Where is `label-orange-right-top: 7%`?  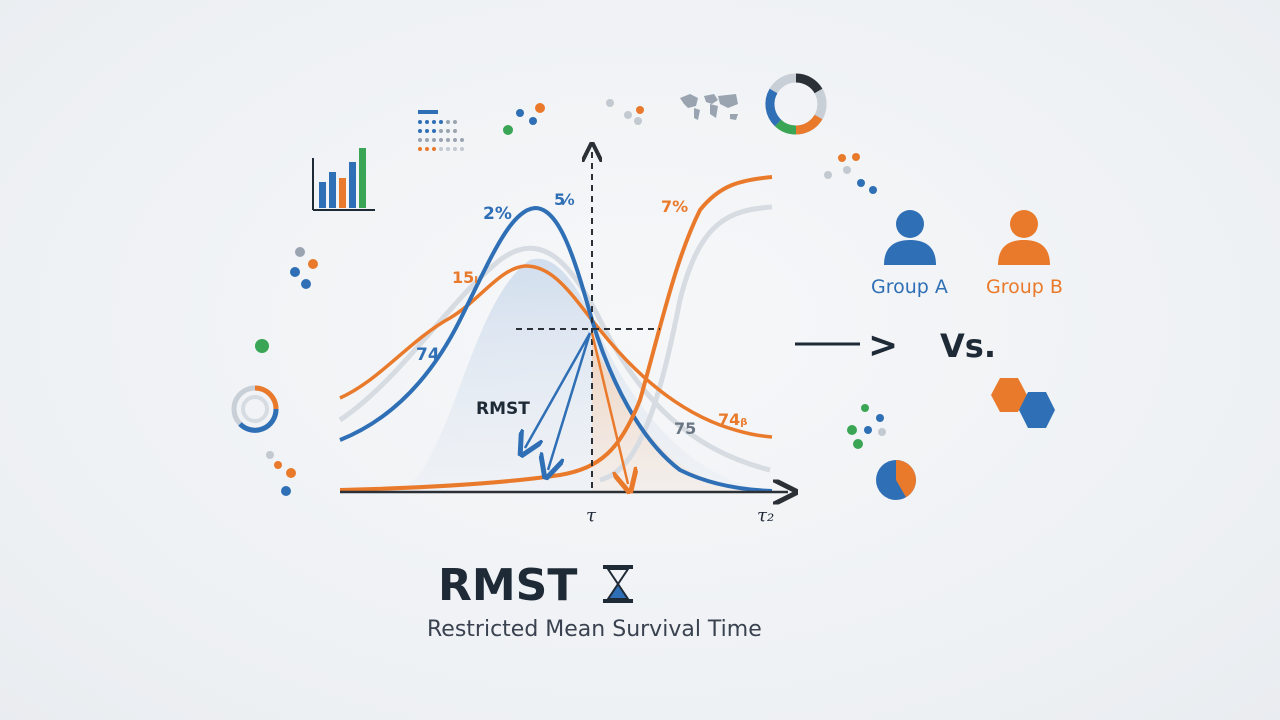
label-orange-right-top: 7% is located at coordinates (674, 206).